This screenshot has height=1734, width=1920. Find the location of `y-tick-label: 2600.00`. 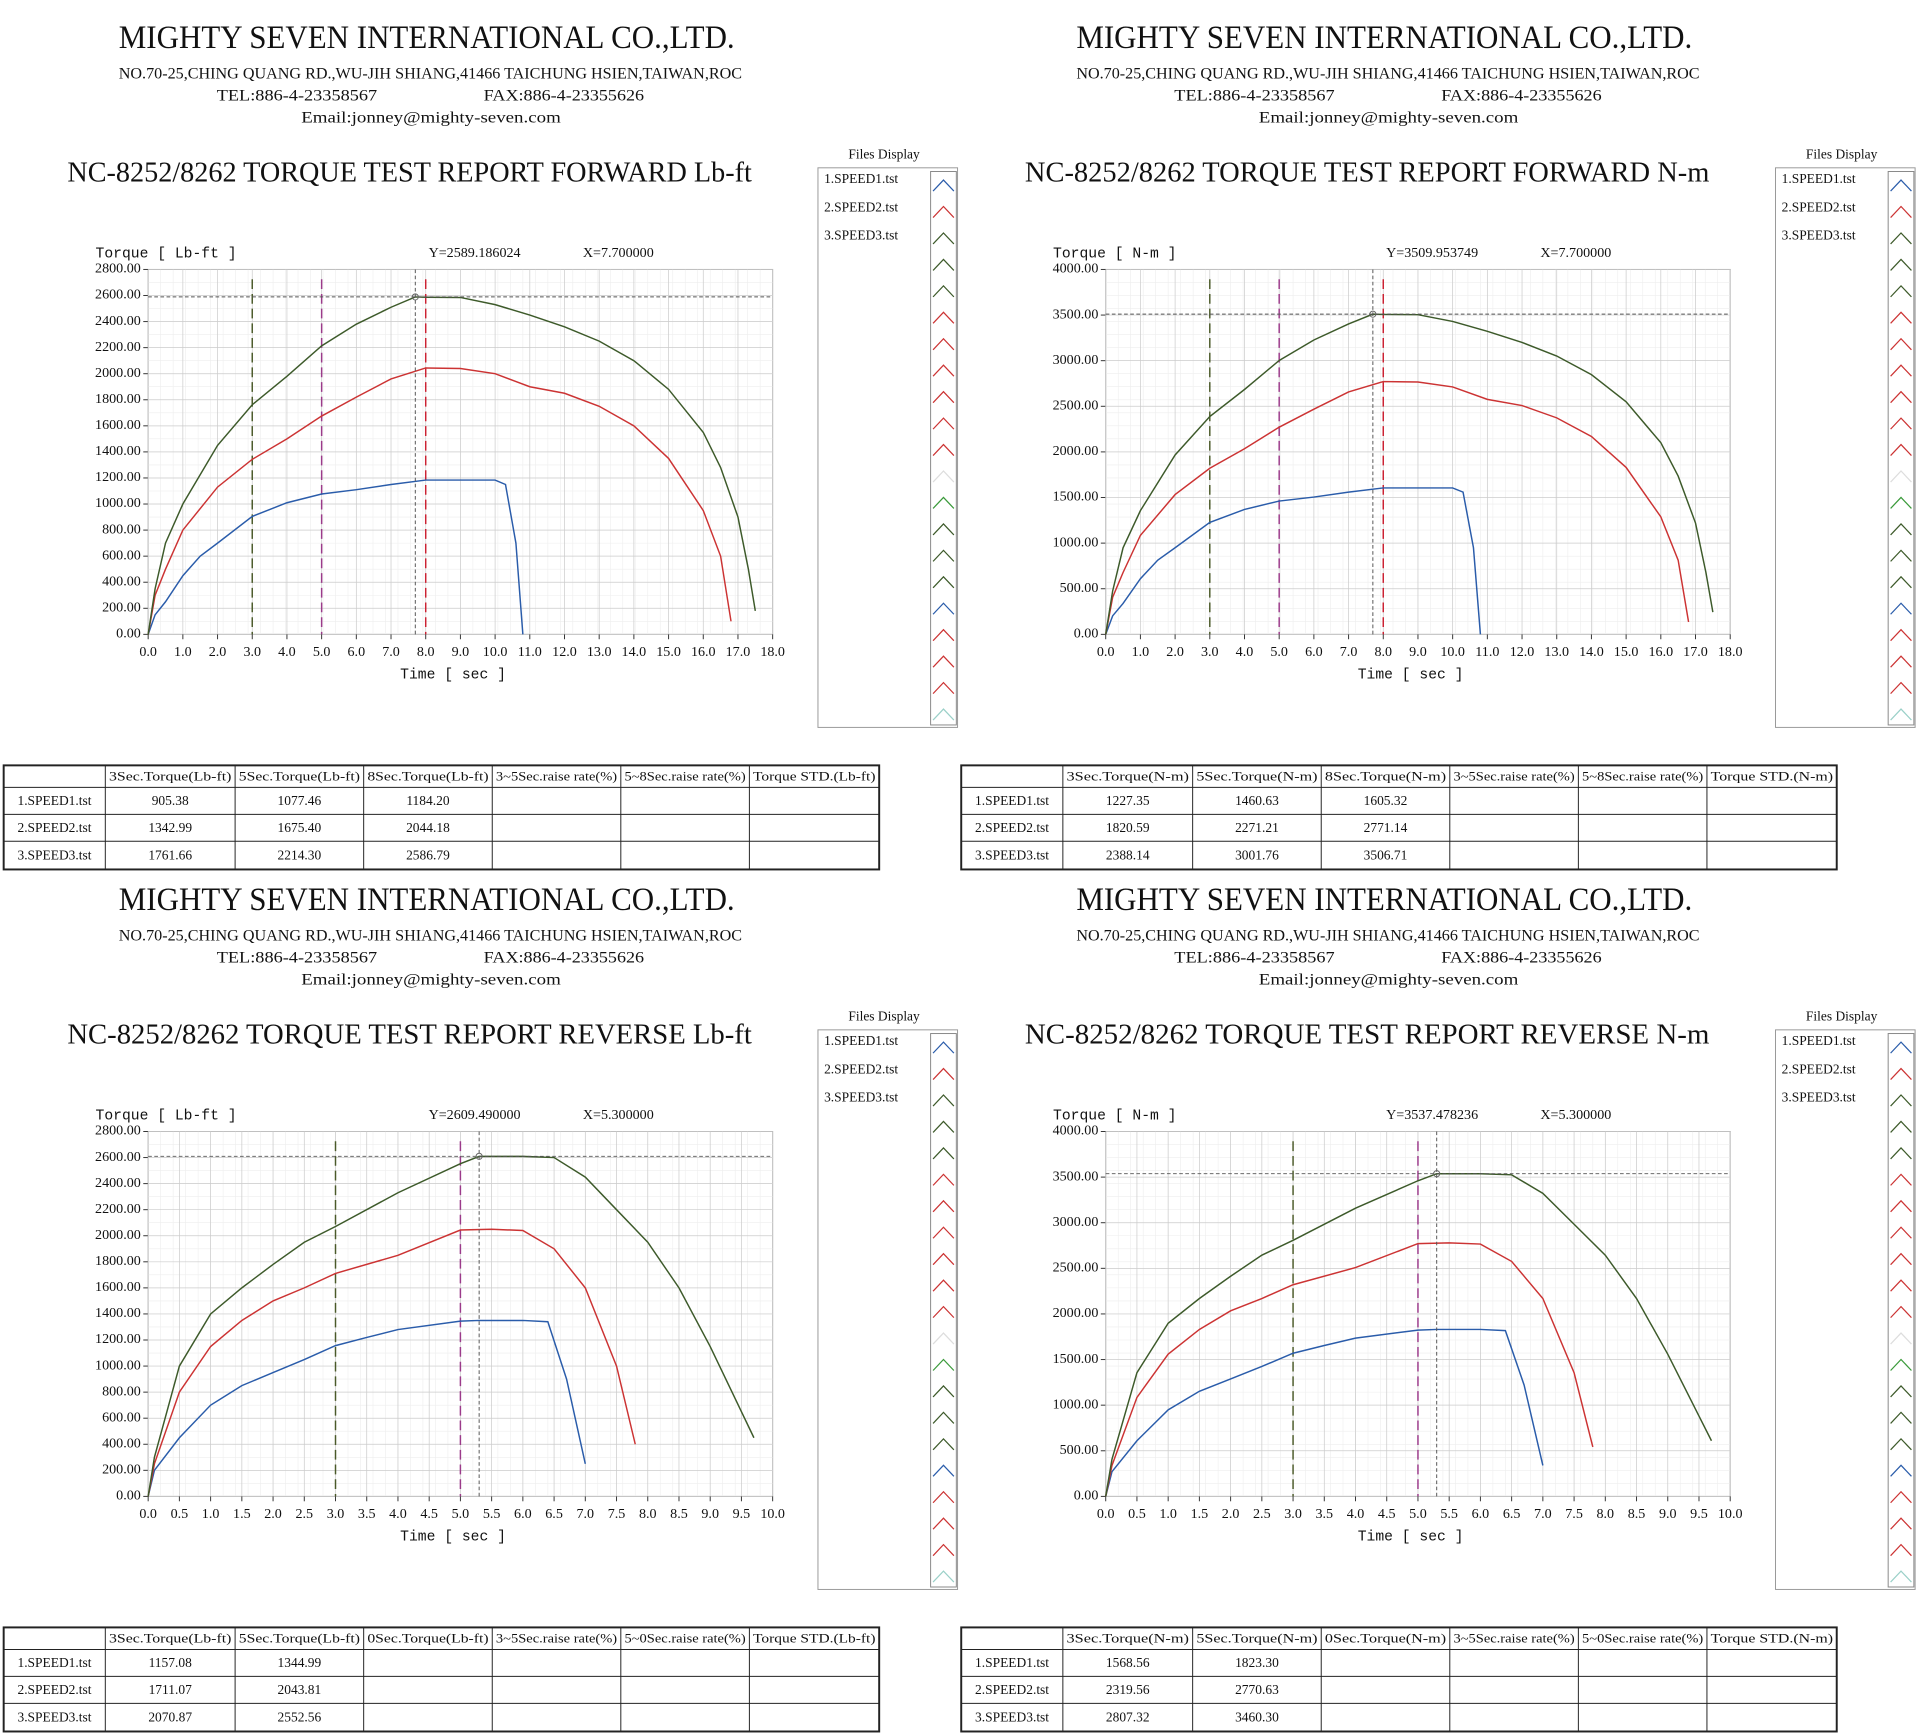

y-tick-label: 2600.00 is located at coordinates (118, 1157).